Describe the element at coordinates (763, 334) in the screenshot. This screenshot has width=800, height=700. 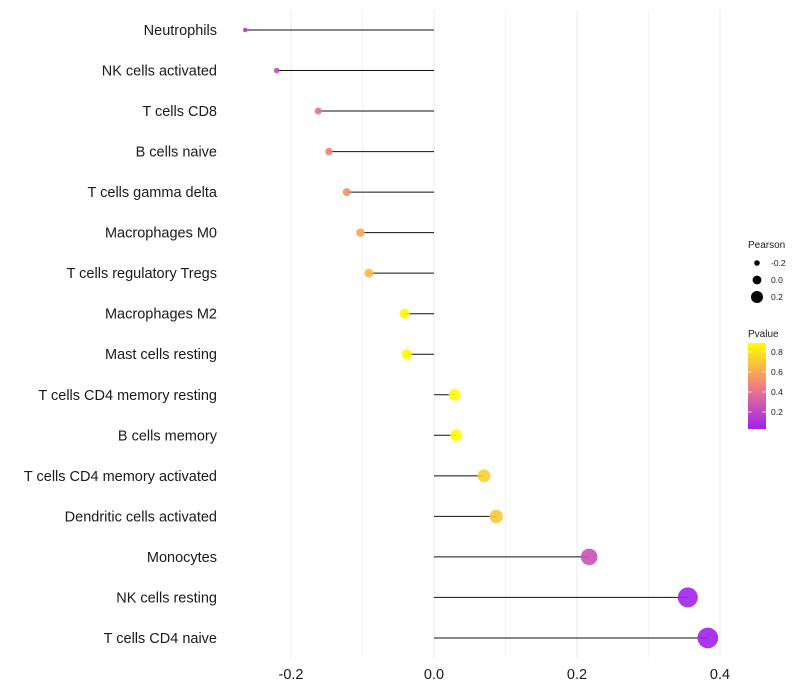
I see `pvalue-legend-title: Pvalue` at that location.